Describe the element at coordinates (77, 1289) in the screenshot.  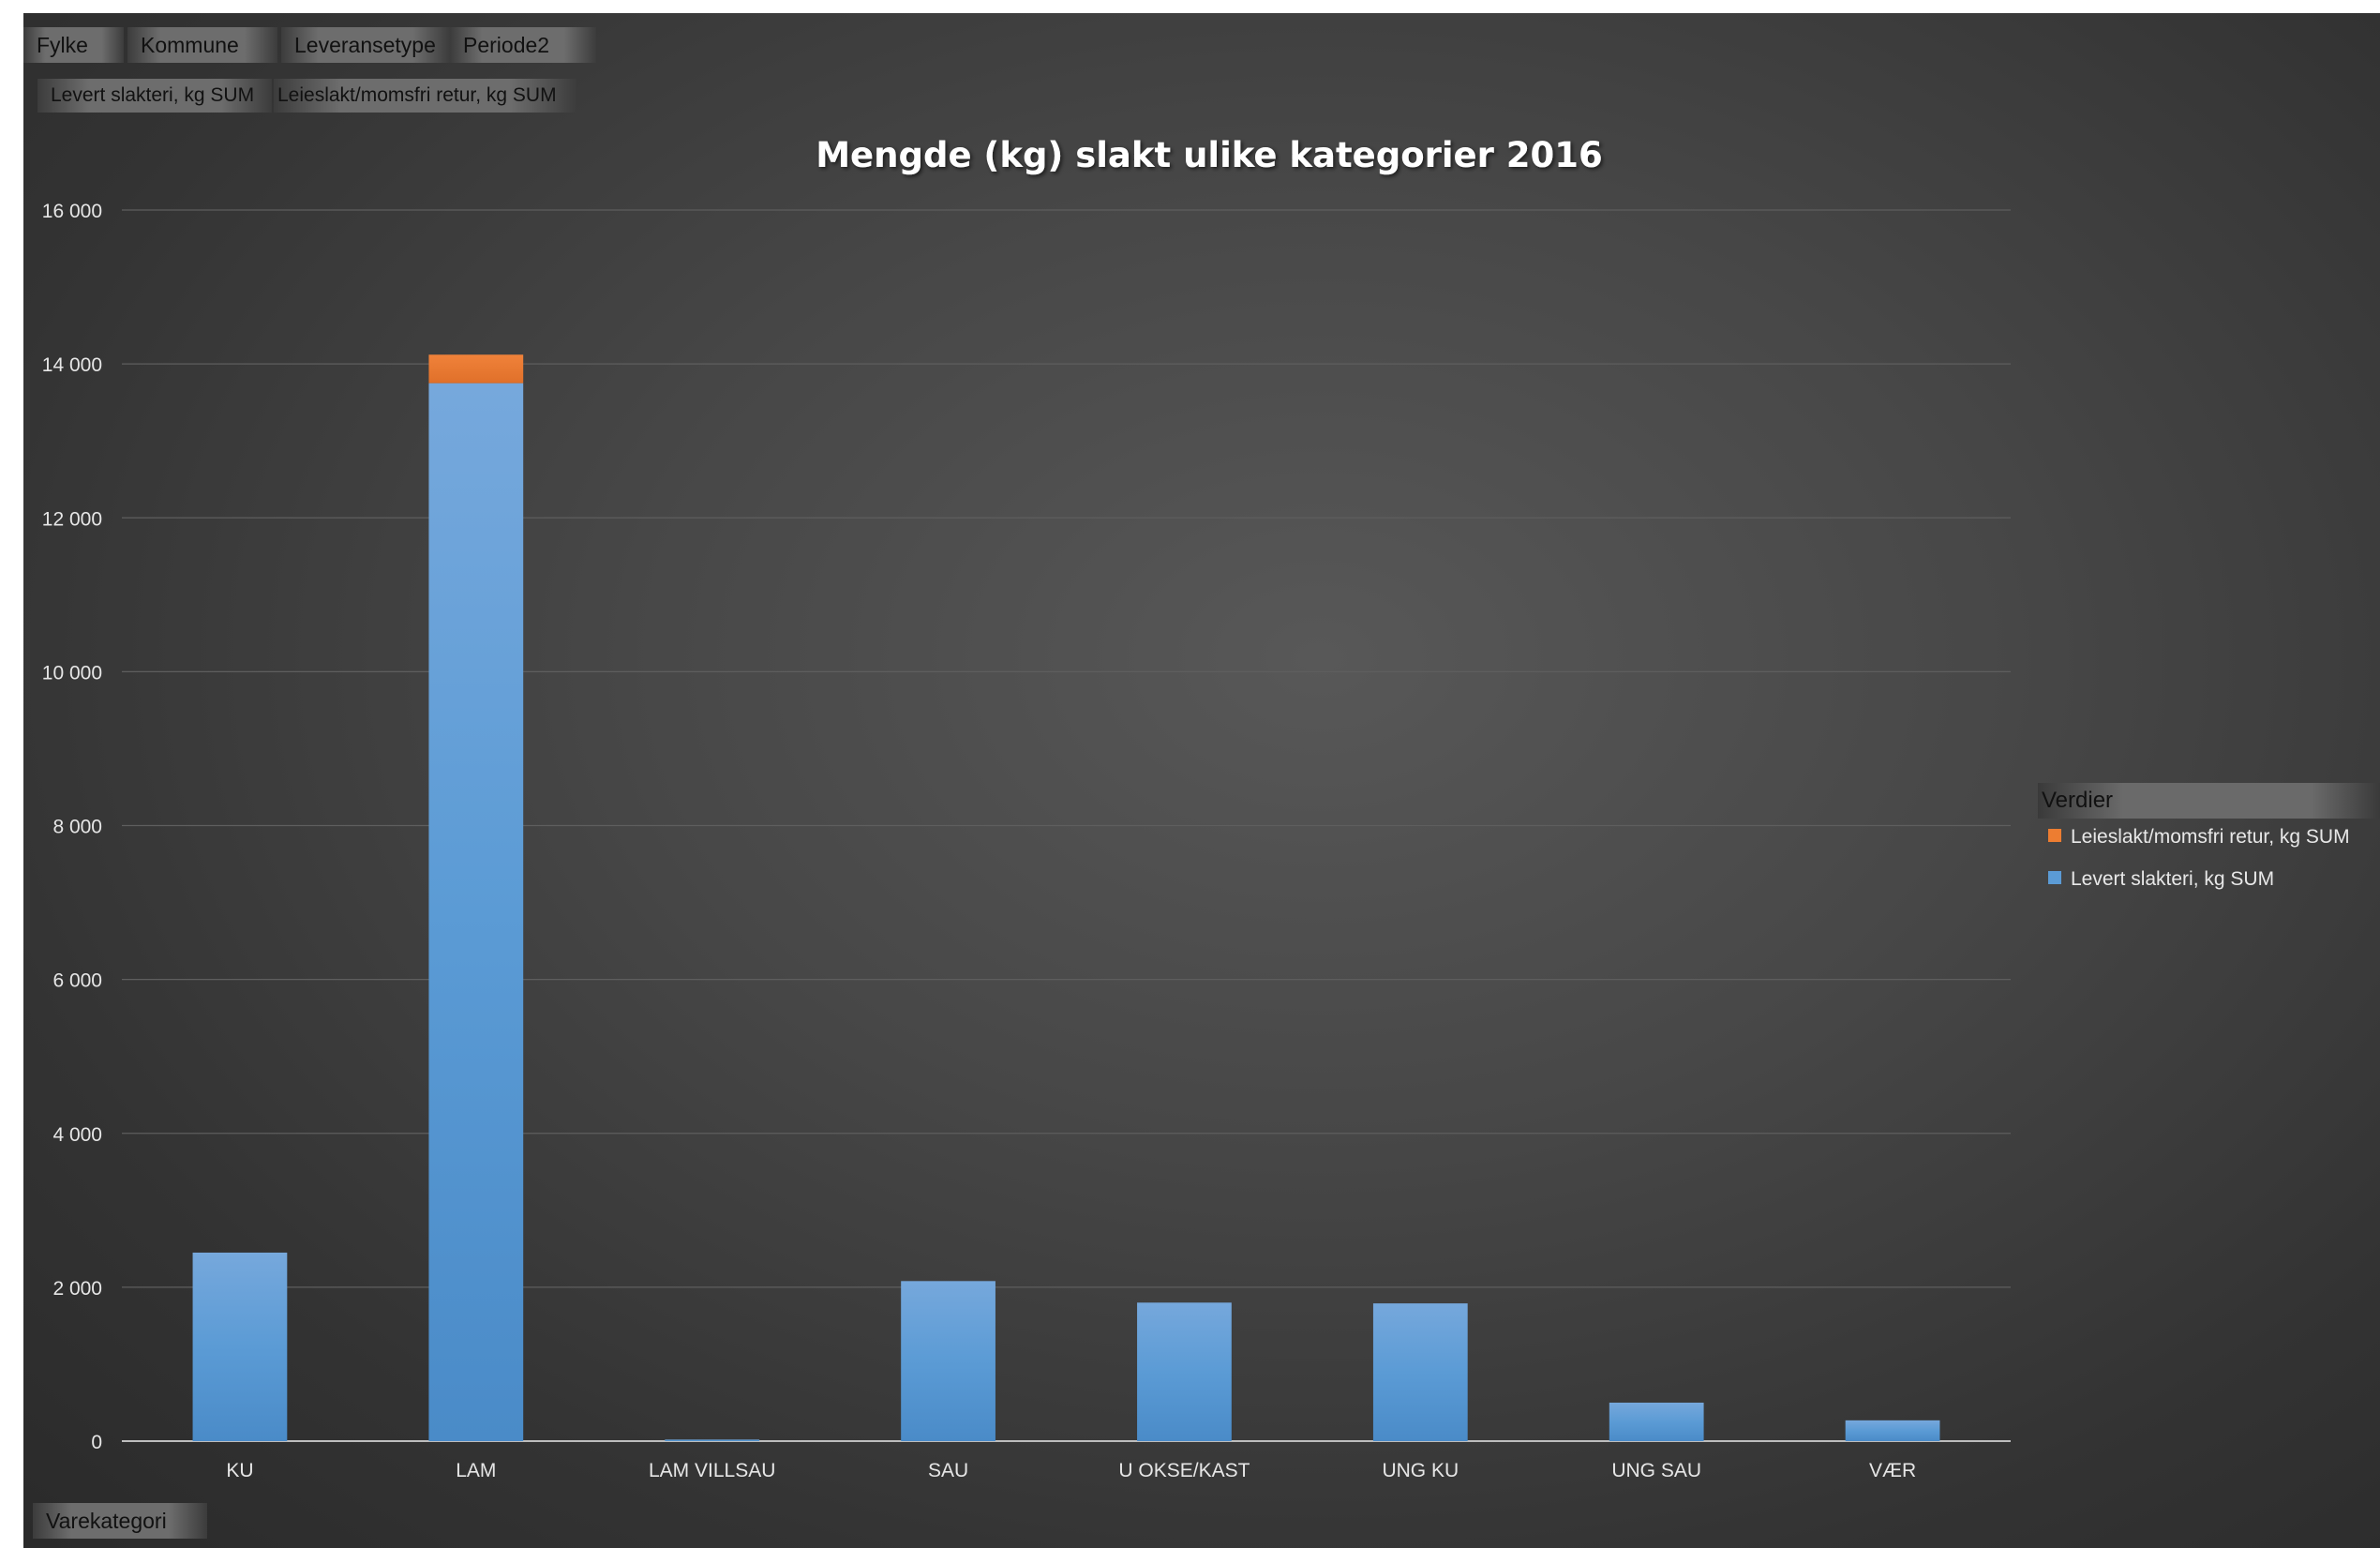
I see `y-tick-label: 2 000` at that location.